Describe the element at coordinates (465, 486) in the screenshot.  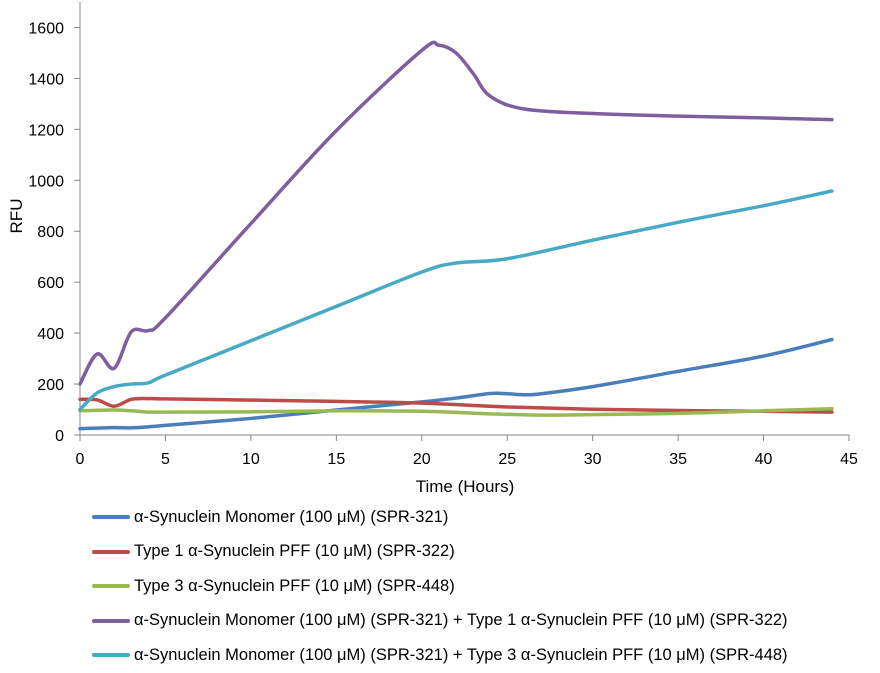
I see `x-axis-title: Time (Hours)` at that location.